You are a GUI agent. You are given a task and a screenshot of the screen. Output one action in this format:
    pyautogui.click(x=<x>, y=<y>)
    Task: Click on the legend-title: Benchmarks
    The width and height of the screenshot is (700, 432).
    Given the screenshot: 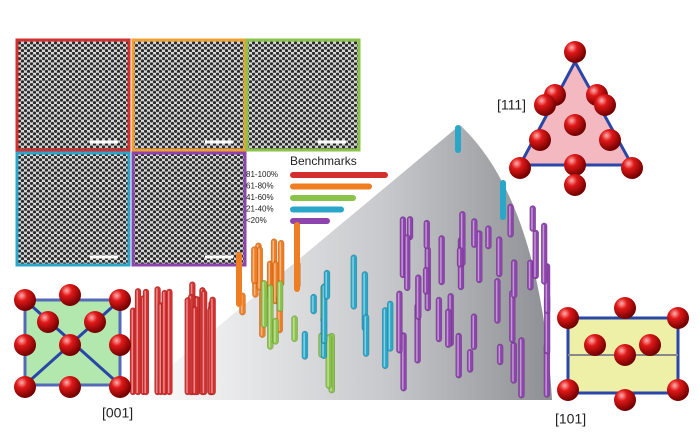 What is the action you would take?
    pyautogui.click(x=323, y=161)
    